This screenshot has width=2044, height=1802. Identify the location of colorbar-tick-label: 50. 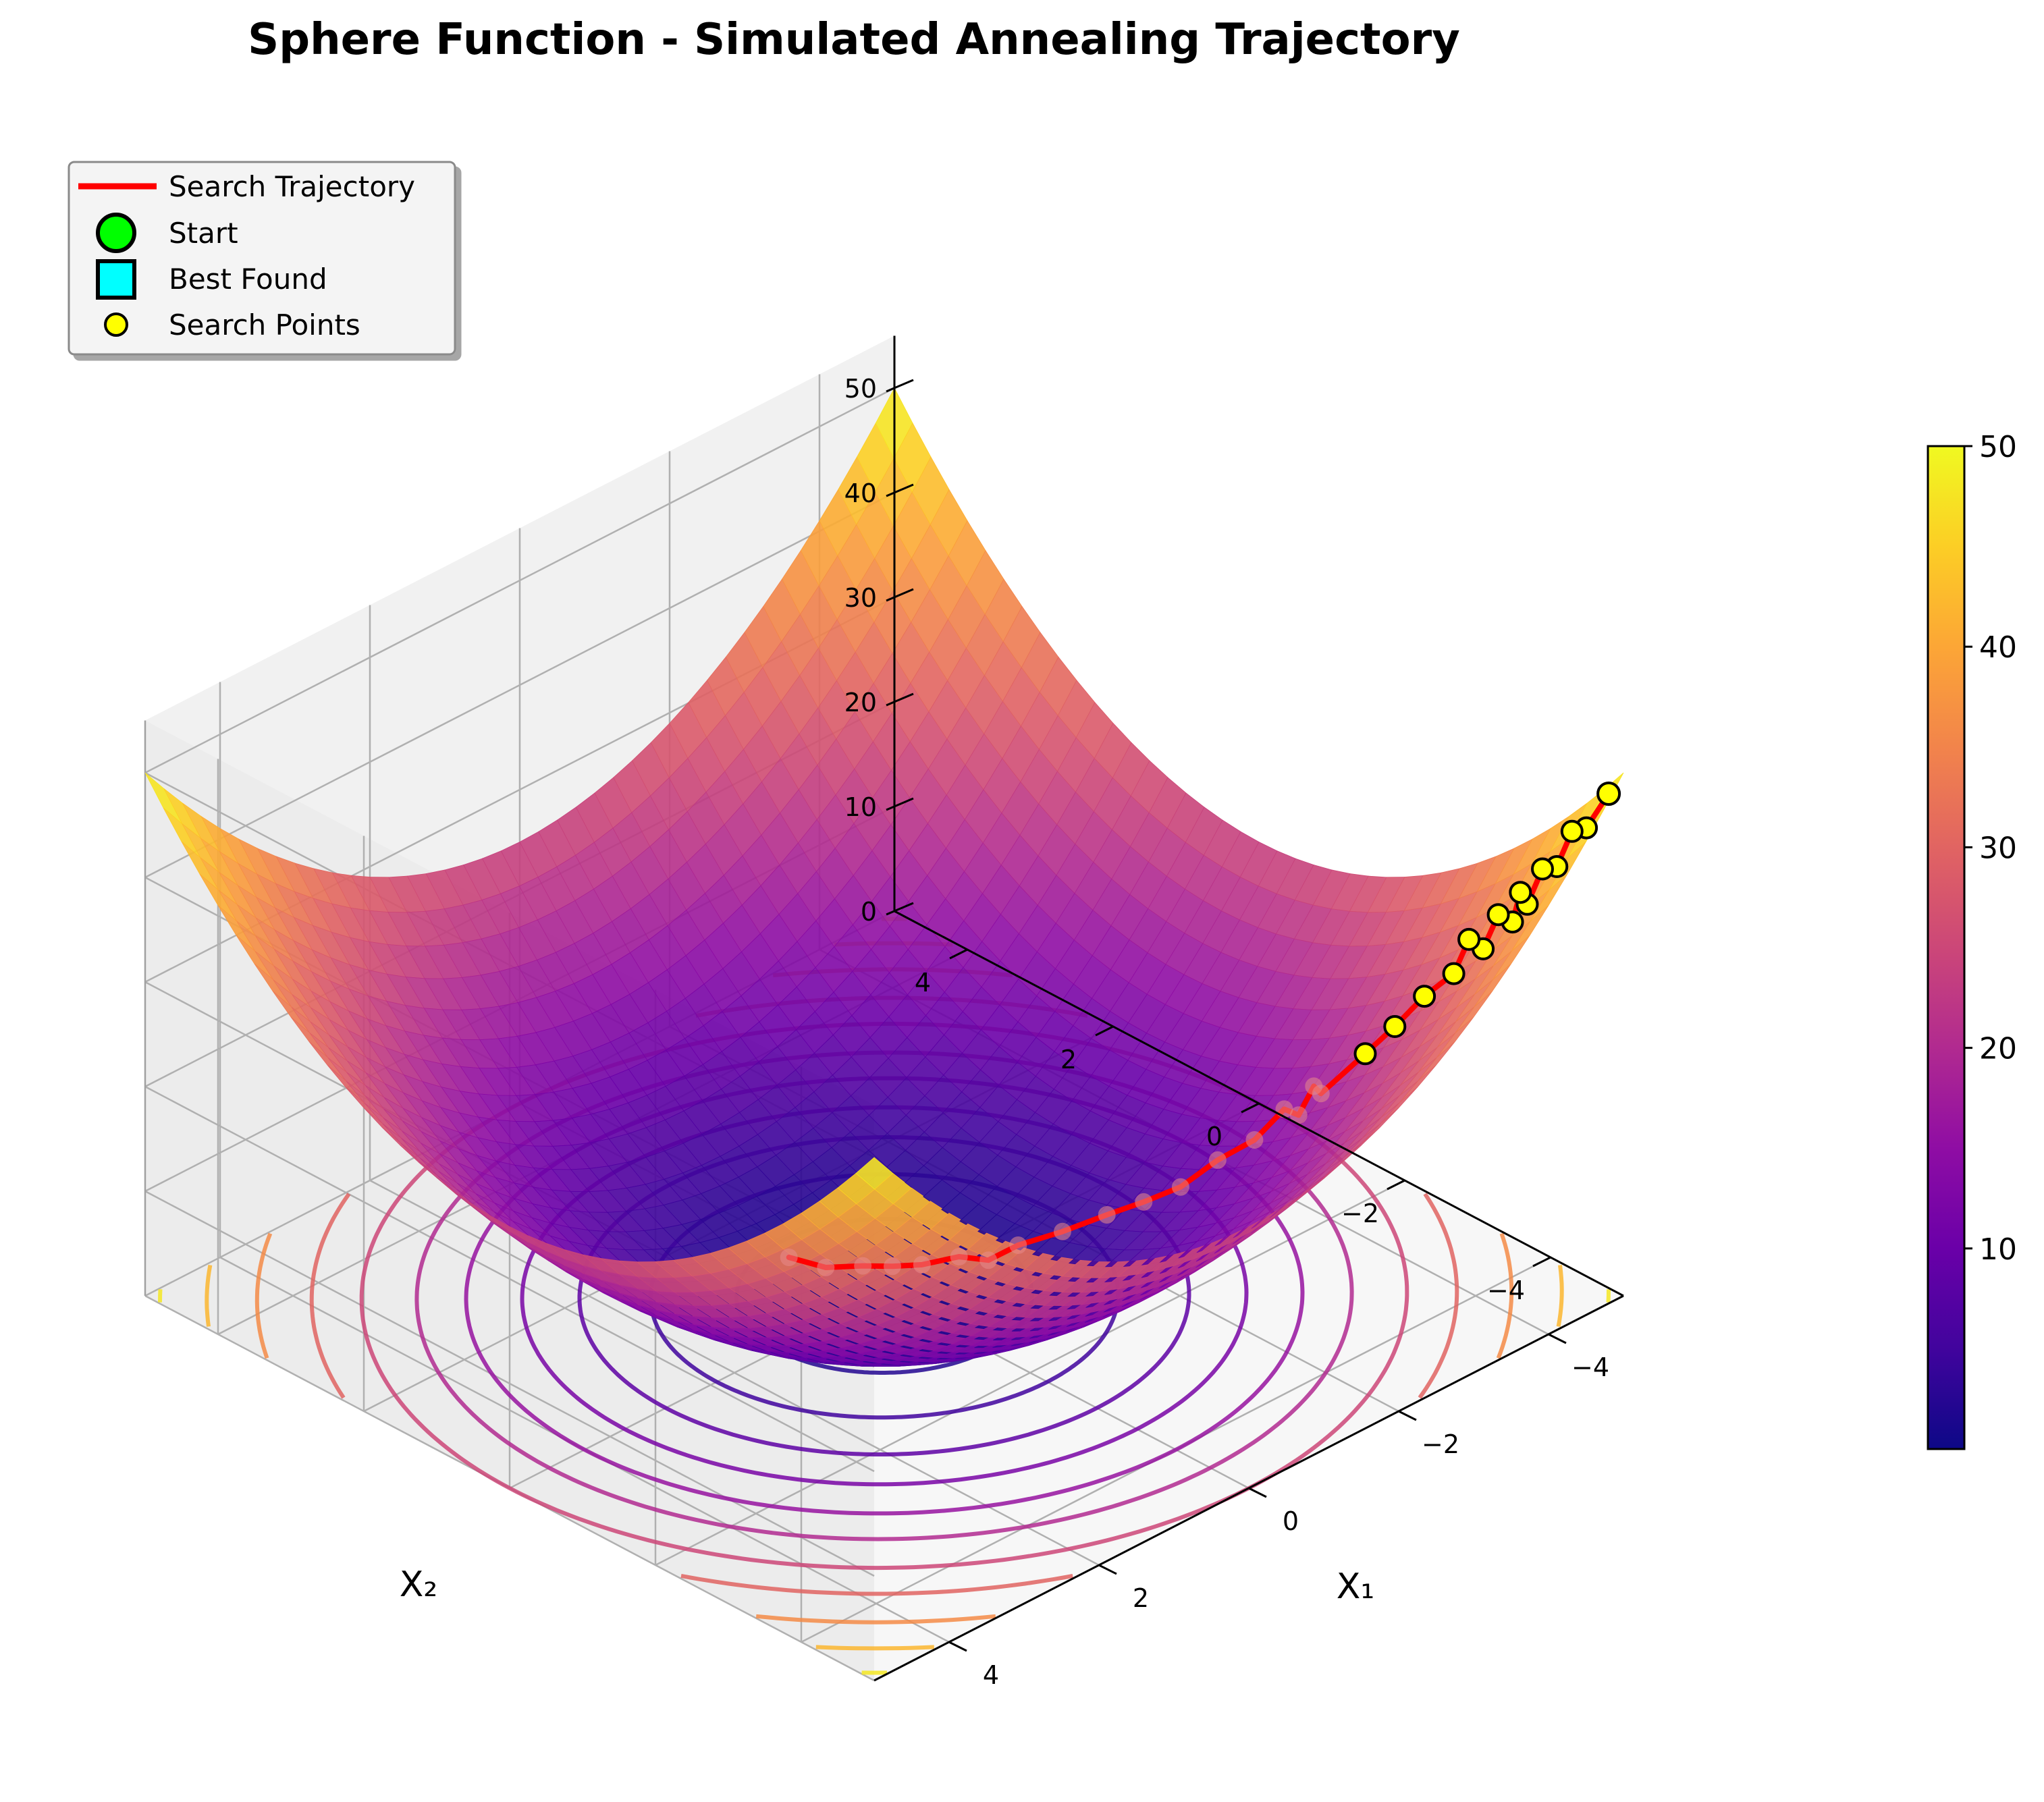
(1998, 447).